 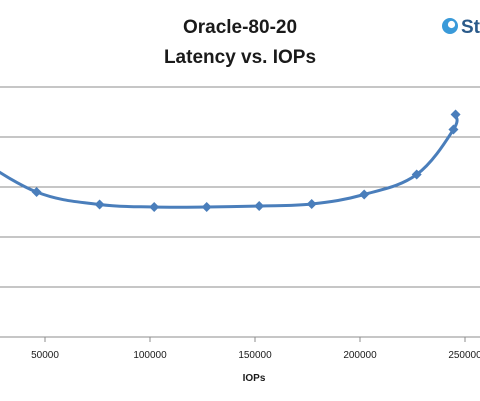 I want to click on logo-text: St, so click(x=470, y=27).